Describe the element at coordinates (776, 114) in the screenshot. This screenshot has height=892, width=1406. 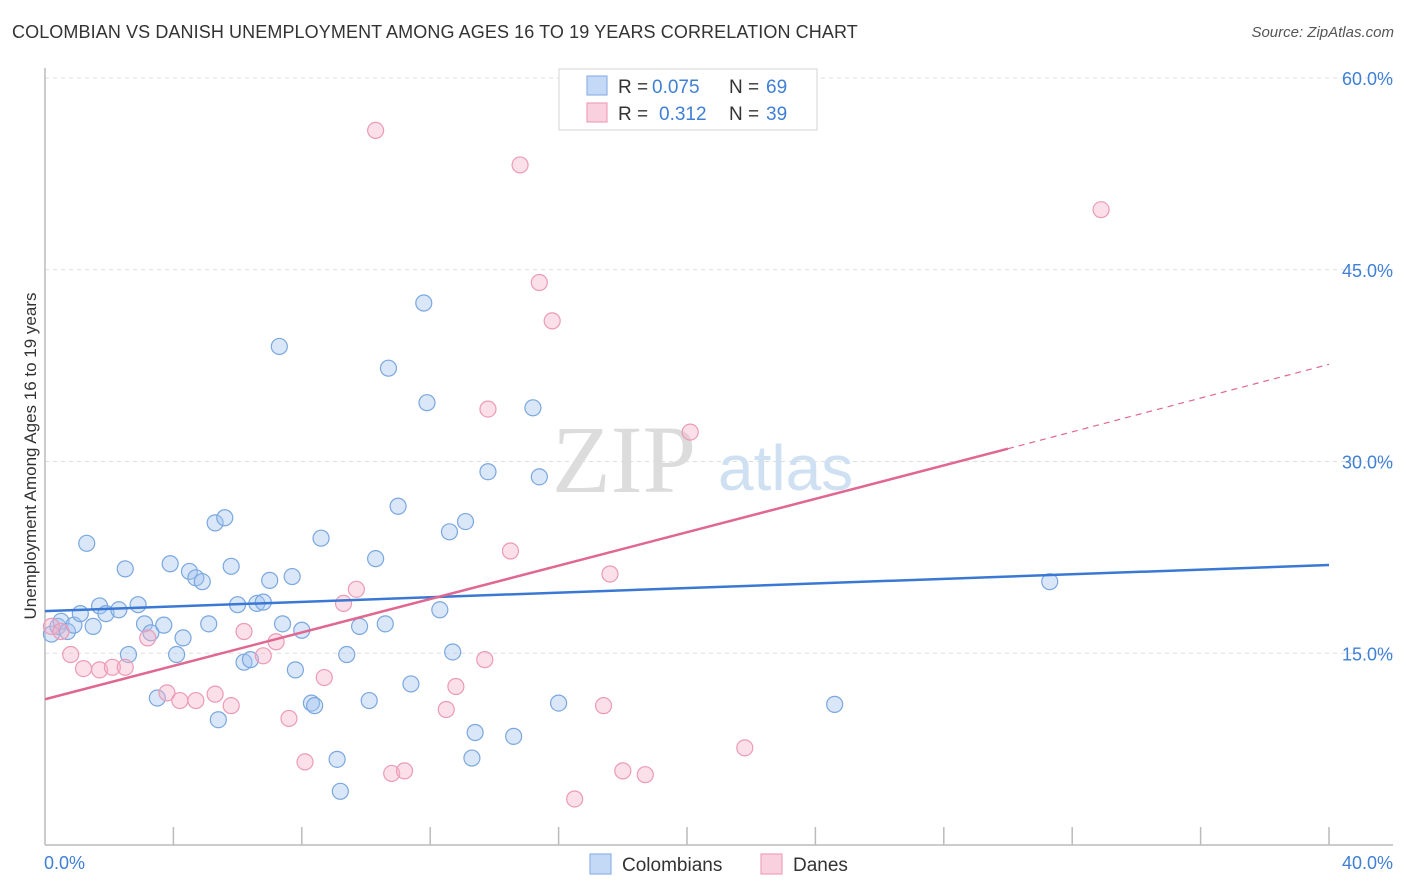
I see `legend-n-value-2: 39` at that location.